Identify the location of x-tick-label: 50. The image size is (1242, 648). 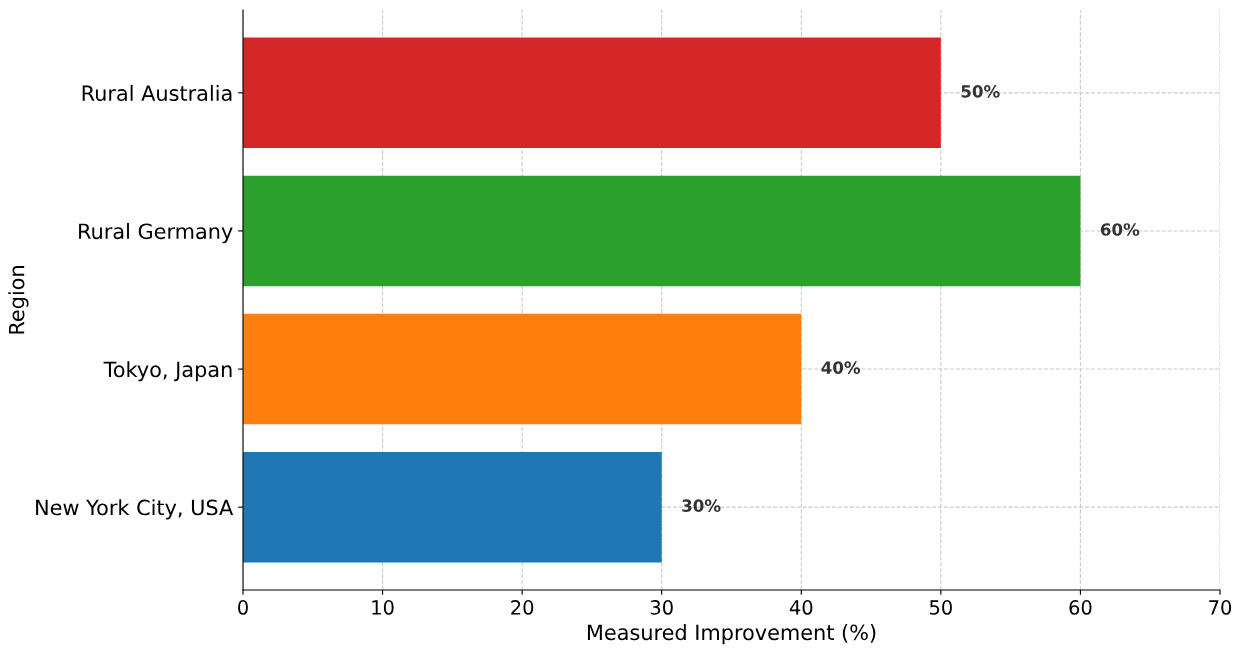
(940, 607).